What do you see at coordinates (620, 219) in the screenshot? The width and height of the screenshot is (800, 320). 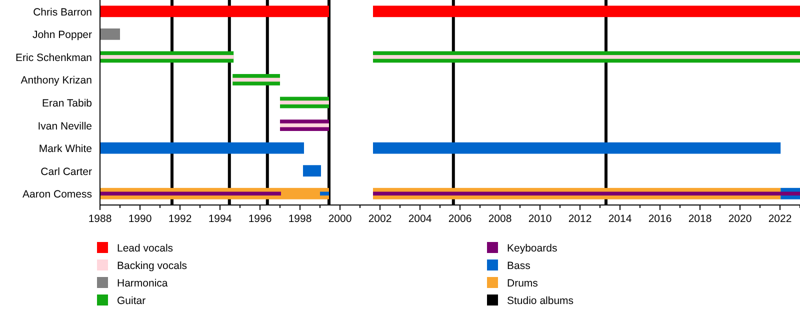 I see `x-tick-label: 2014` at bounding box center [620, 219].